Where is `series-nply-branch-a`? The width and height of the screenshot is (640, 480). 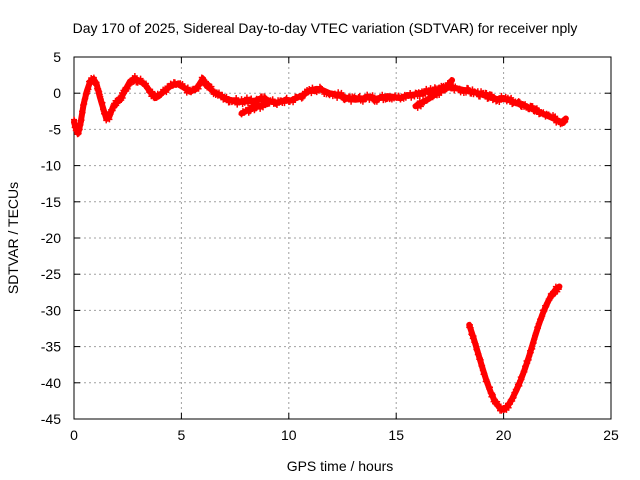 series-nply-branch-a is located at coordinates (254, 108).